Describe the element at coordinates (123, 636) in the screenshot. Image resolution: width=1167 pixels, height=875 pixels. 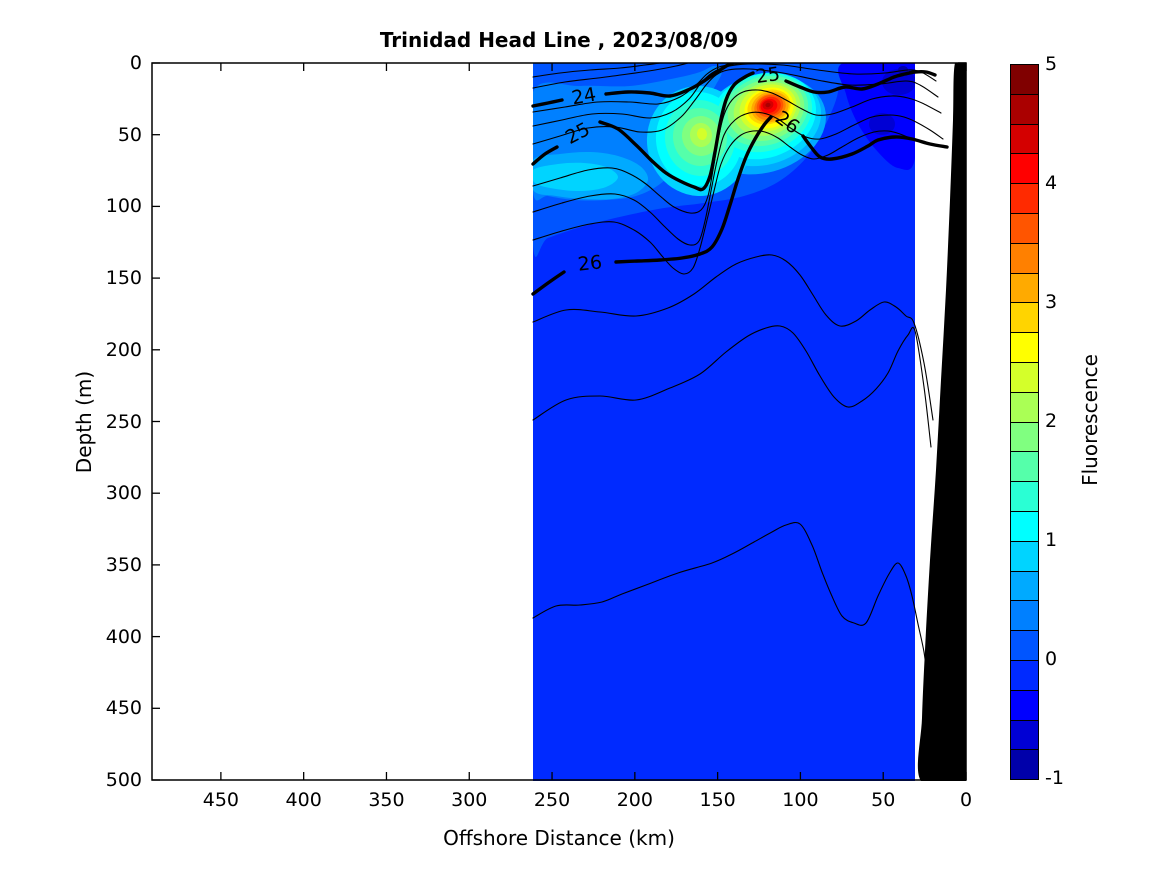
I see `y-tick-label: 400` at that location.